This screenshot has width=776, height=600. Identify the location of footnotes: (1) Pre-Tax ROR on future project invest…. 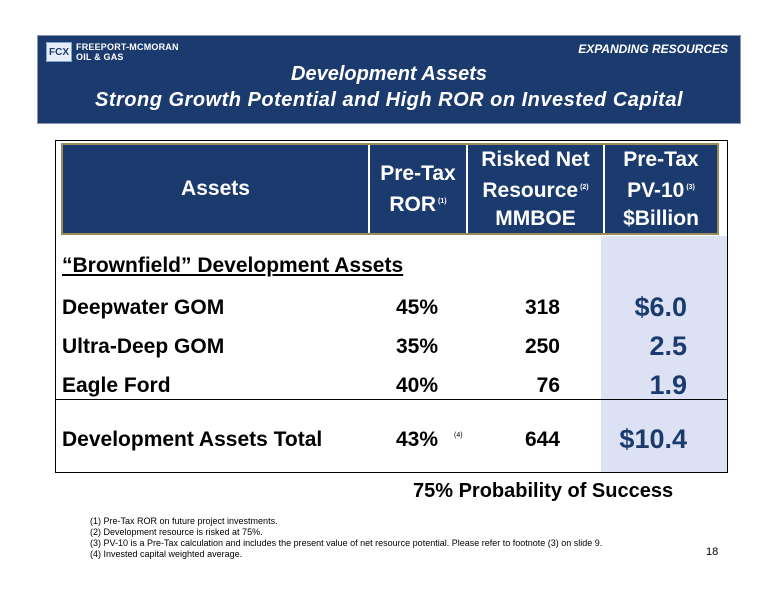
(346, 538).